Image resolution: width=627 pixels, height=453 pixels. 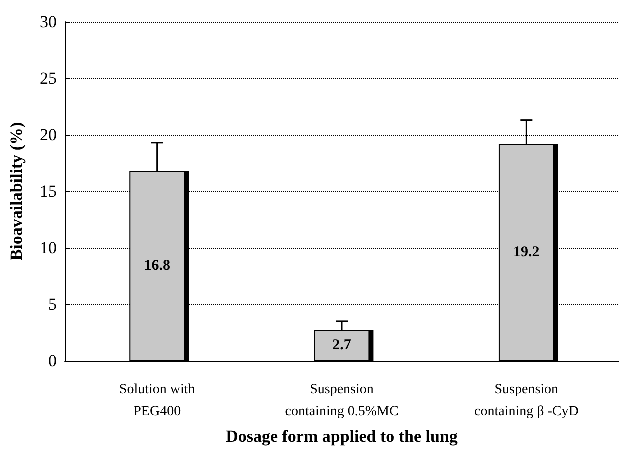 I want to click on x-tick-label: Suspension containing 0.5%MC, so click(x=342, y=401).